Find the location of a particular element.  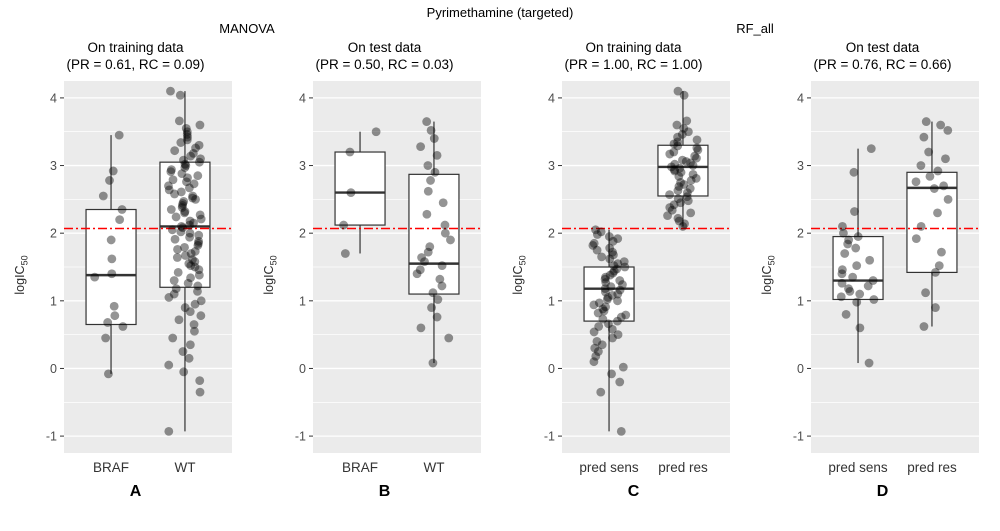

panel-a-subtitle: (PR = 0.61, RC = 0.09) is located at coordinates (135, 64).